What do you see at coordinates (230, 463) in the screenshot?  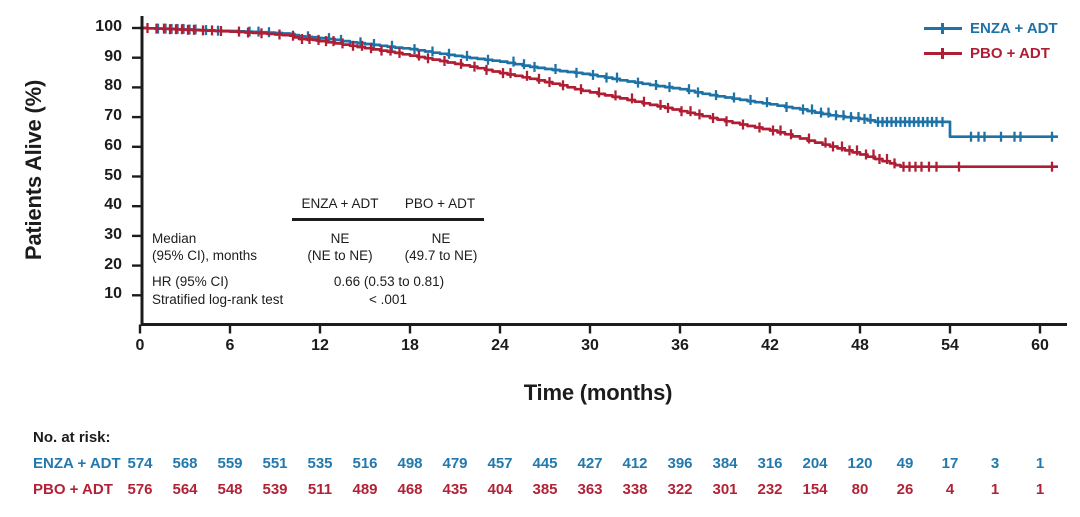 I see `at-risk-count: 559` at bounding box center [230, 463].